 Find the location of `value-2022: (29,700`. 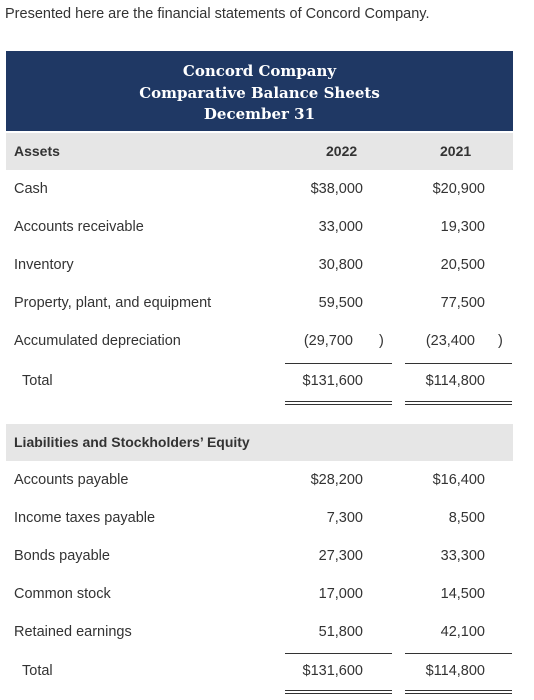

value-2022: (29,700 is located at coordinates (328, 341).